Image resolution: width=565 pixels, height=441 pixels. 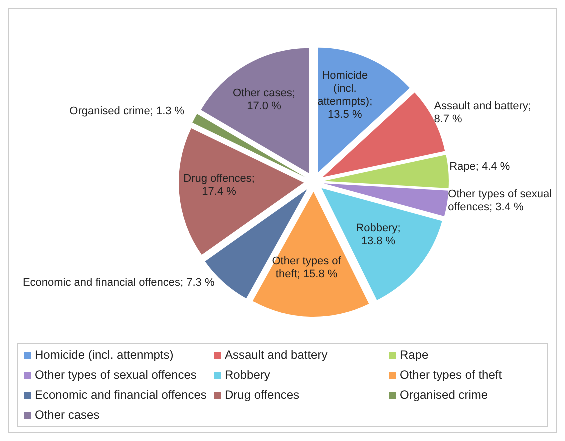 I want to click on text: 17.4 %, so click(x=219, y=192).